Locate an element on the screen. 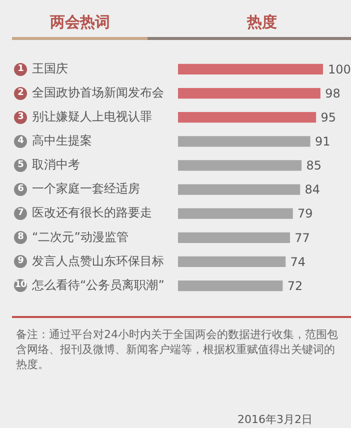 The image size is (351, 428). data-label: 91 is located at coordinates (322, 141).